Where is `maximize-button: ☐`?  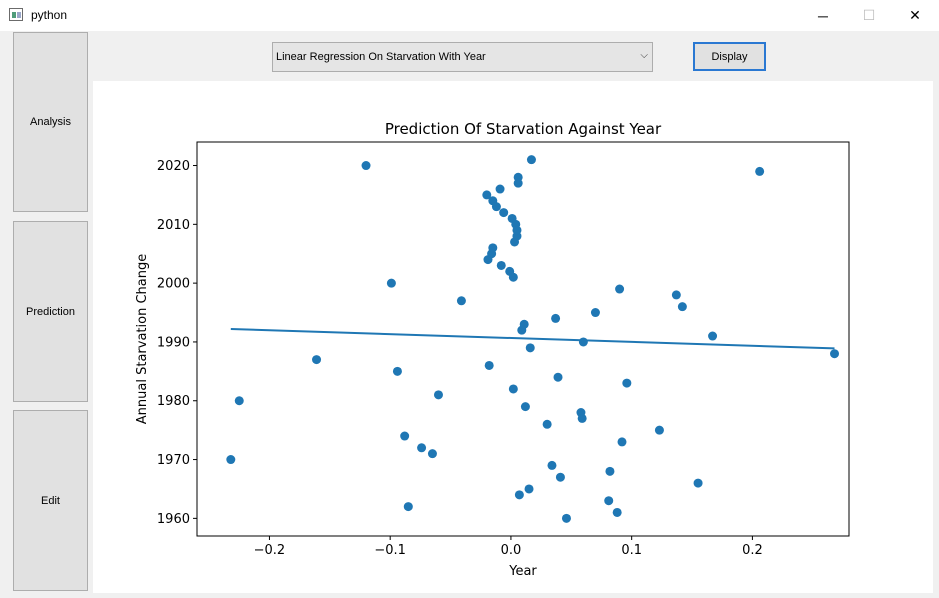 maximize-button: ☐ is located at coordinates (869, 15).